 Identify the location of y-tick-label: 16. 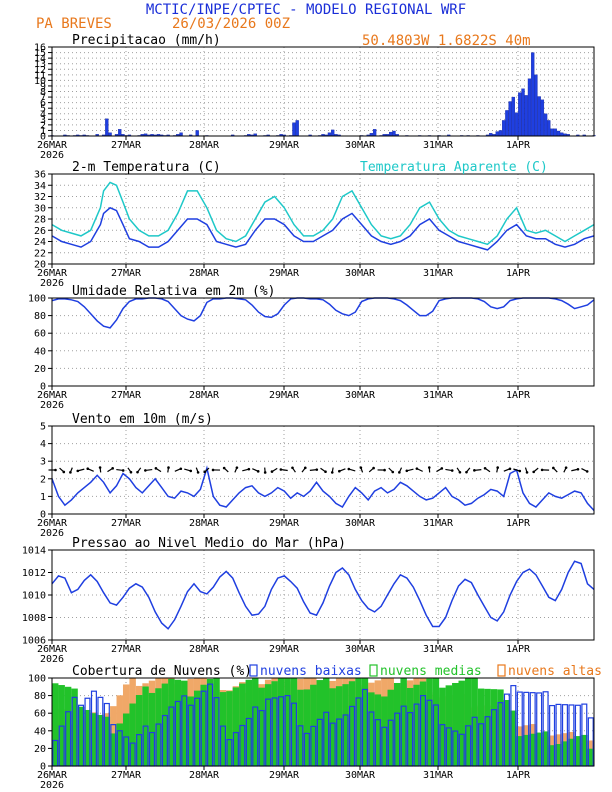
(40, 48).